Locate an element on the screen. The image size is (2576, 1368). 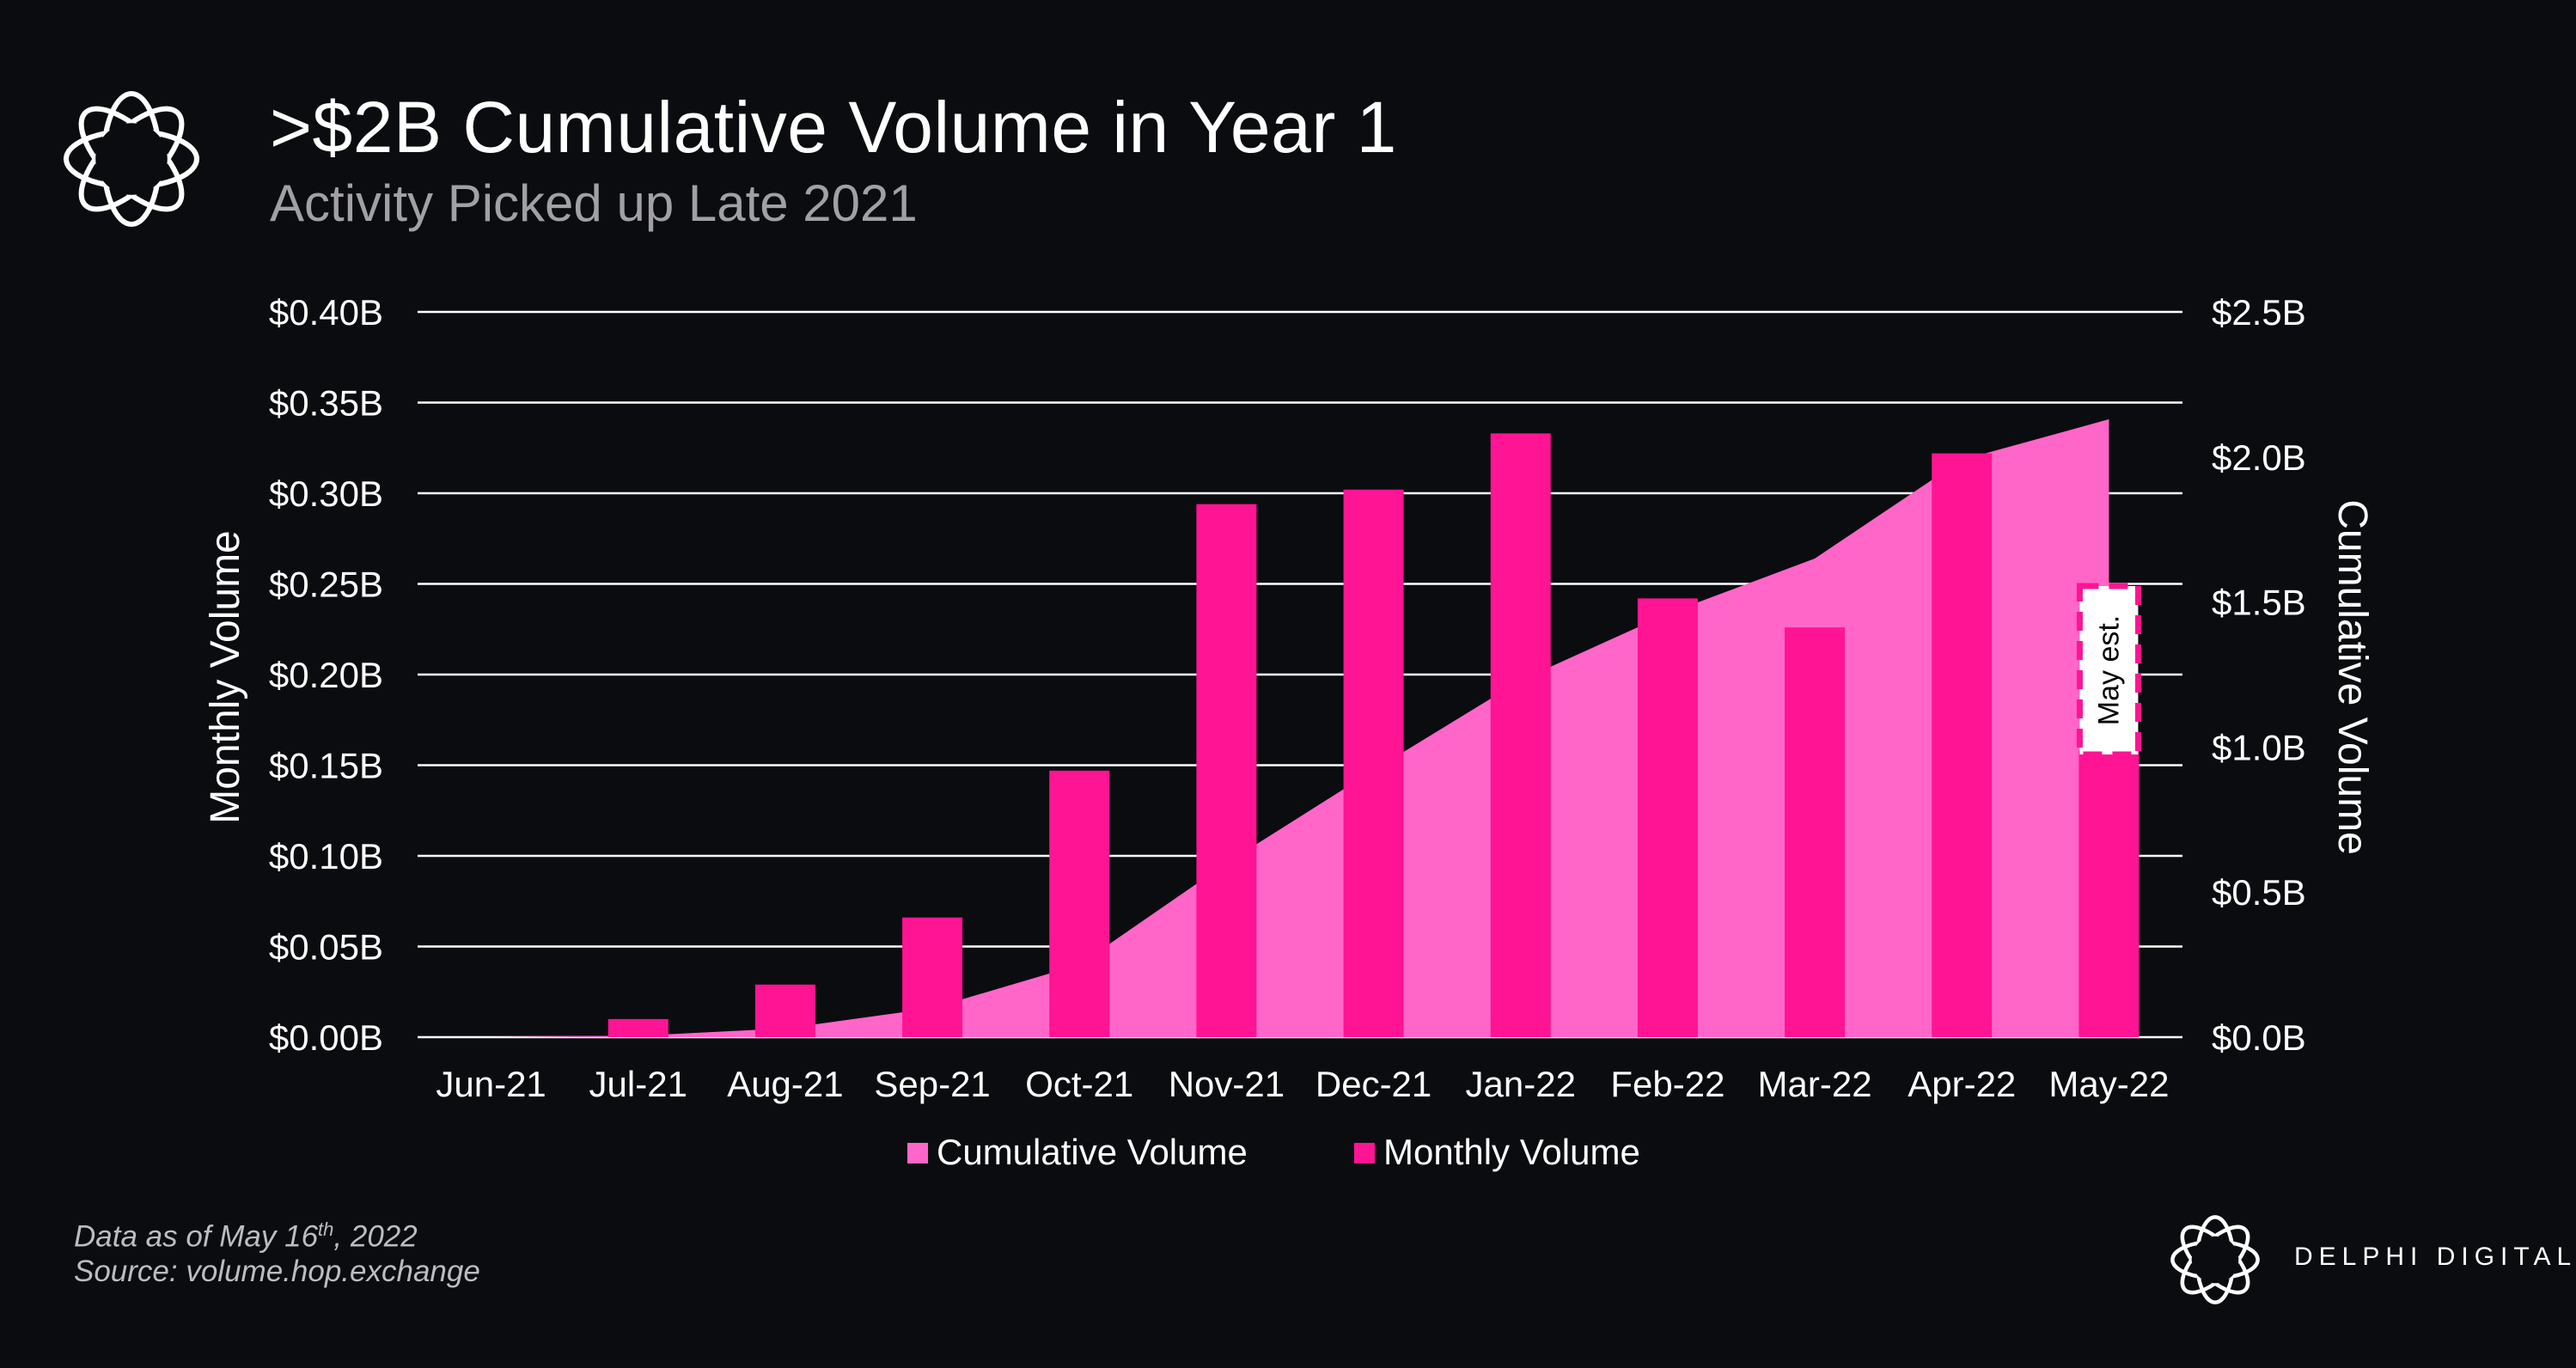
y-tick-label: $0.25B is located at coordinates (326, 585).